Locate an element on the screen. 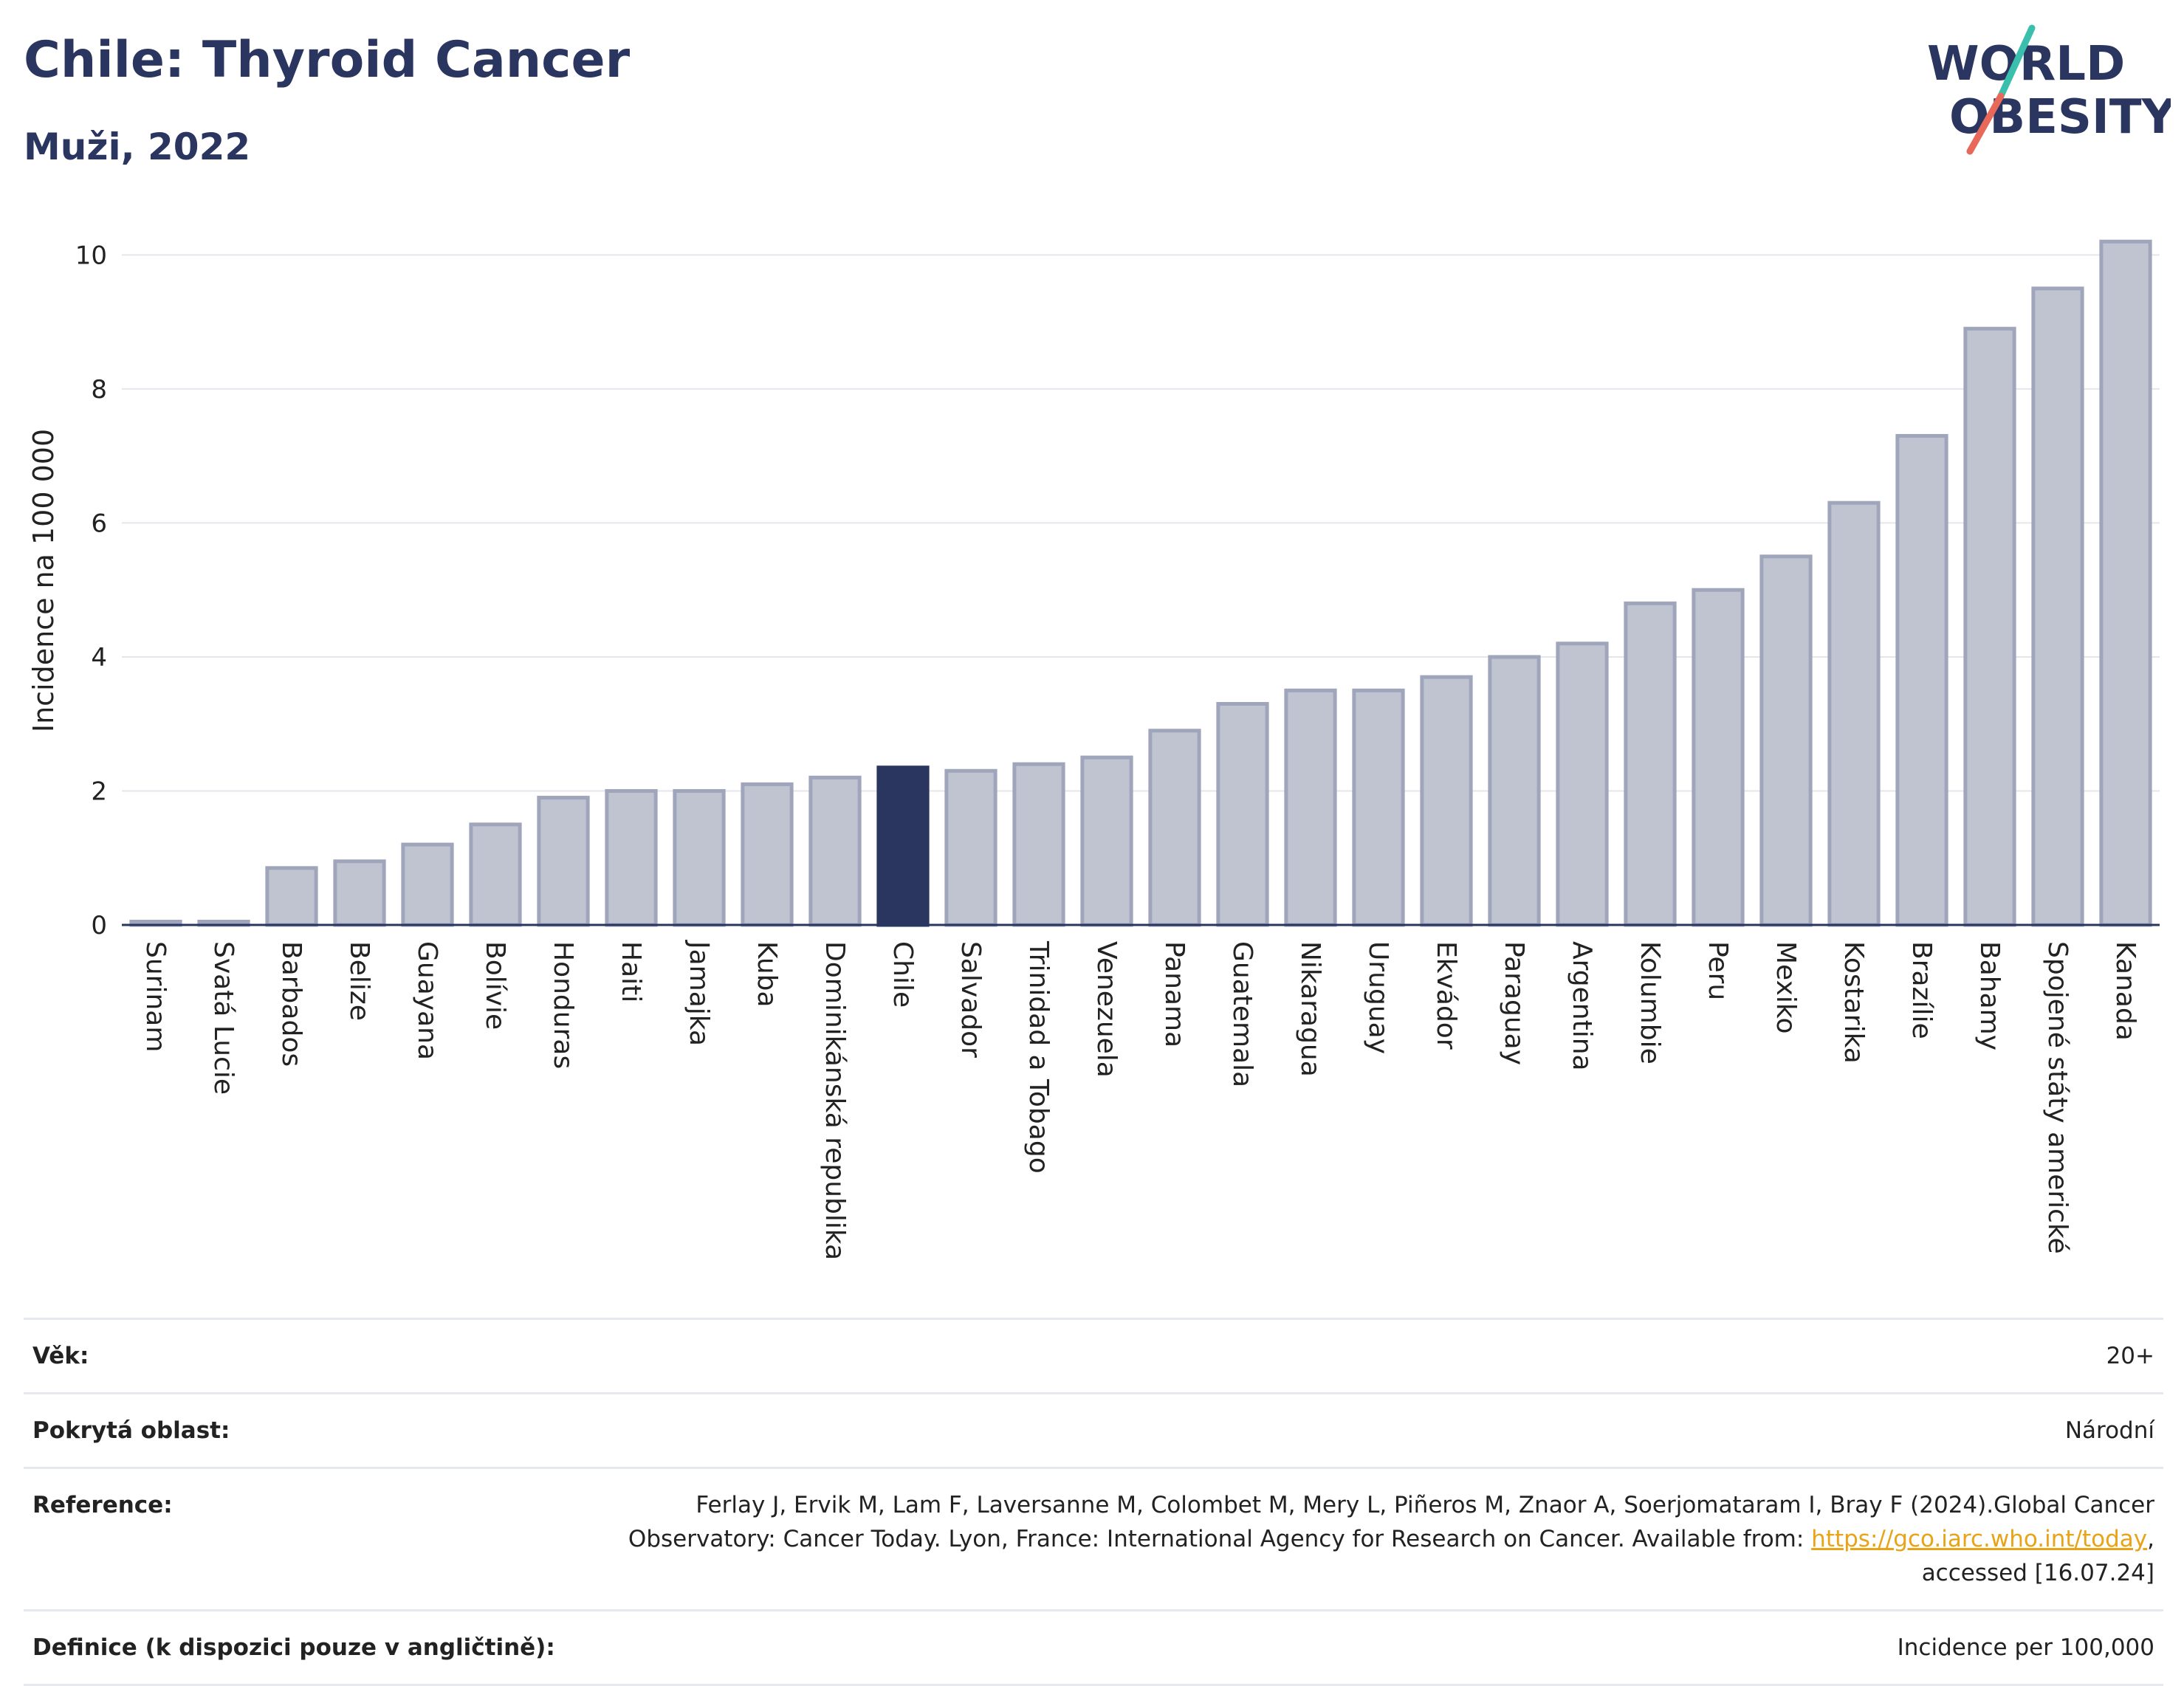 The width and height of the screenshot is (2184, 1686). y-tick-label: 6 is located at coordinates (99, 523).